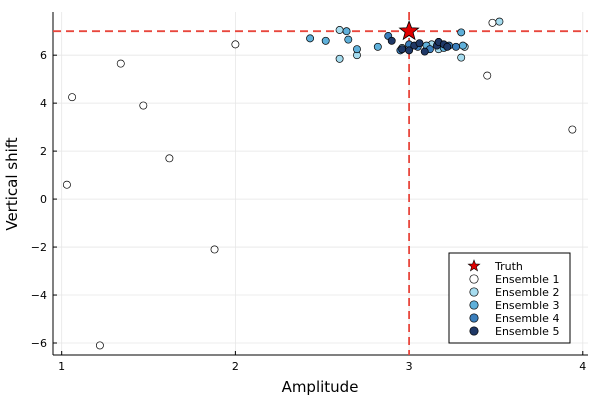 This screenshot has height=400, width=600. What do you see at coordinates (320, 387) in the screenshot?
I see `x-axis-label: Amplitude` at bounding box center [320, 387].